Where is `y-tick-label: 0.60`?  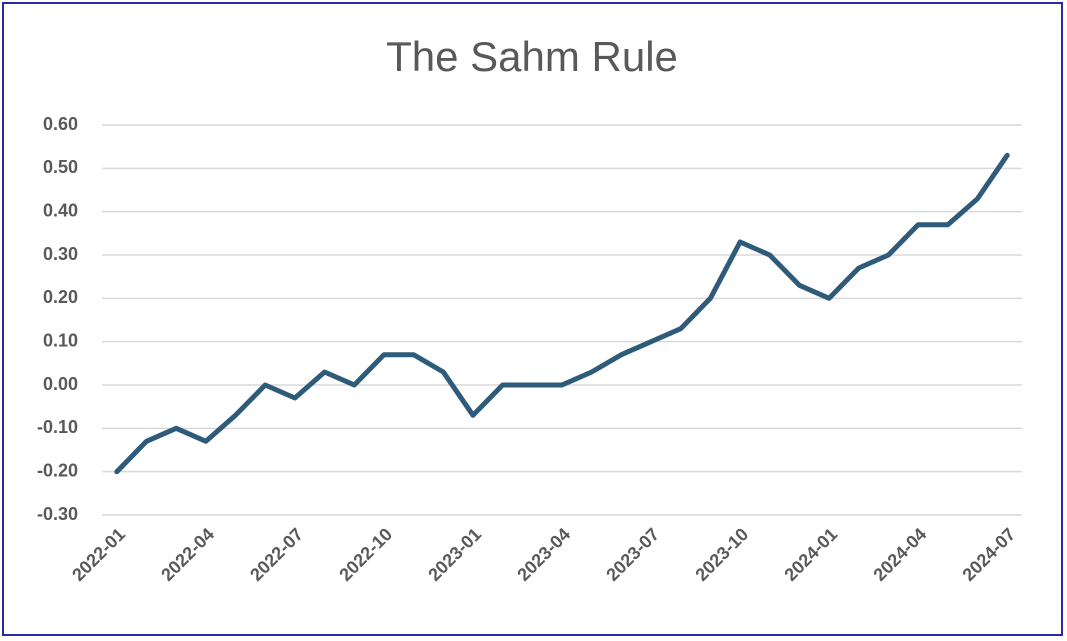
y-tick-label: 0.60 is located at coordinates (60, 124).